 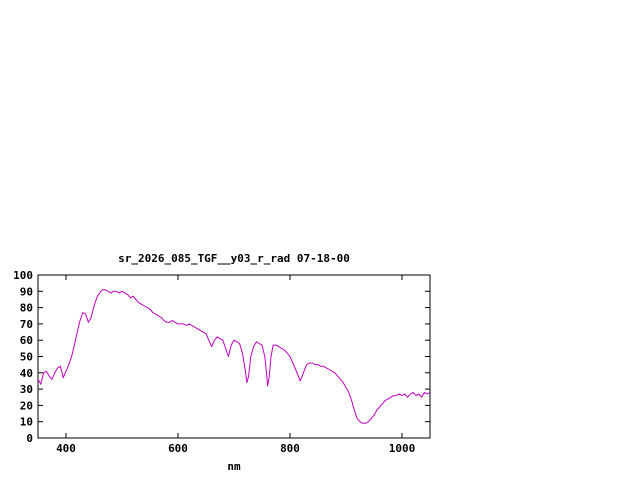 What do you see at coordinates (178, 448) in the screenshot?
I see `x-tick-label: 600` at bounding box center [178, 448].